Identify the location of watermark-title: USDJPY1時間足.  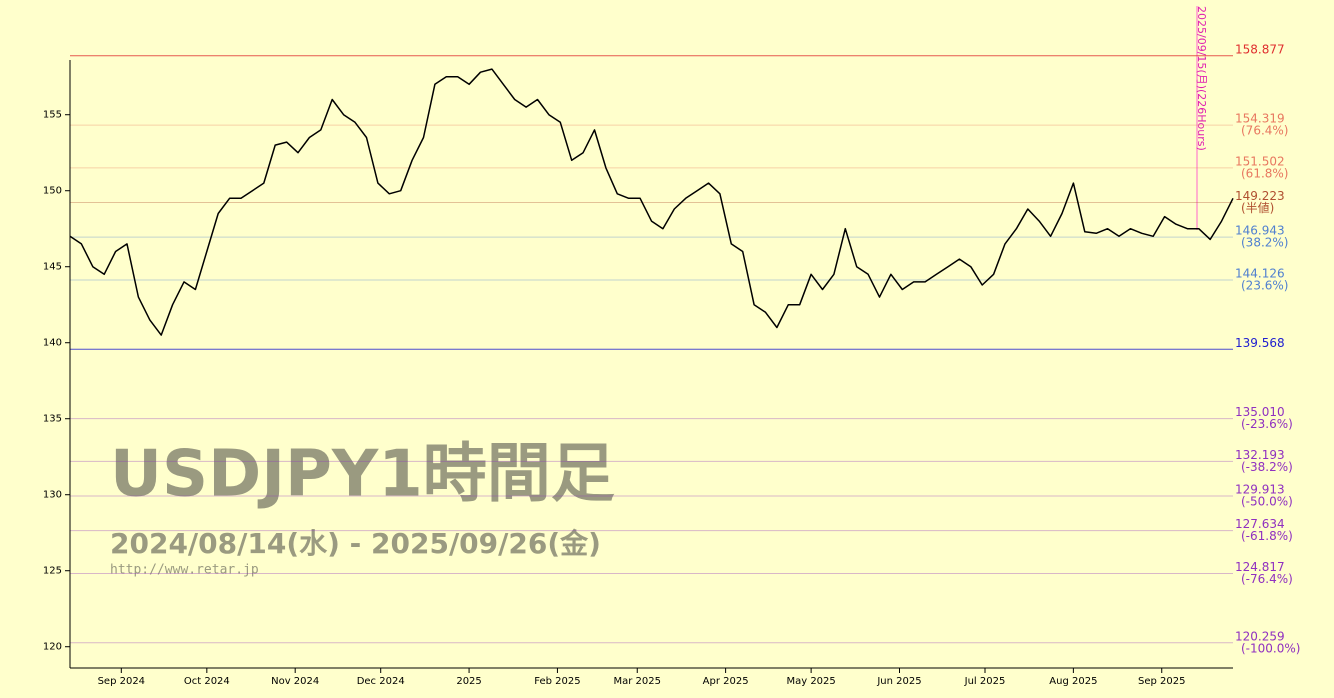
(362, 475).